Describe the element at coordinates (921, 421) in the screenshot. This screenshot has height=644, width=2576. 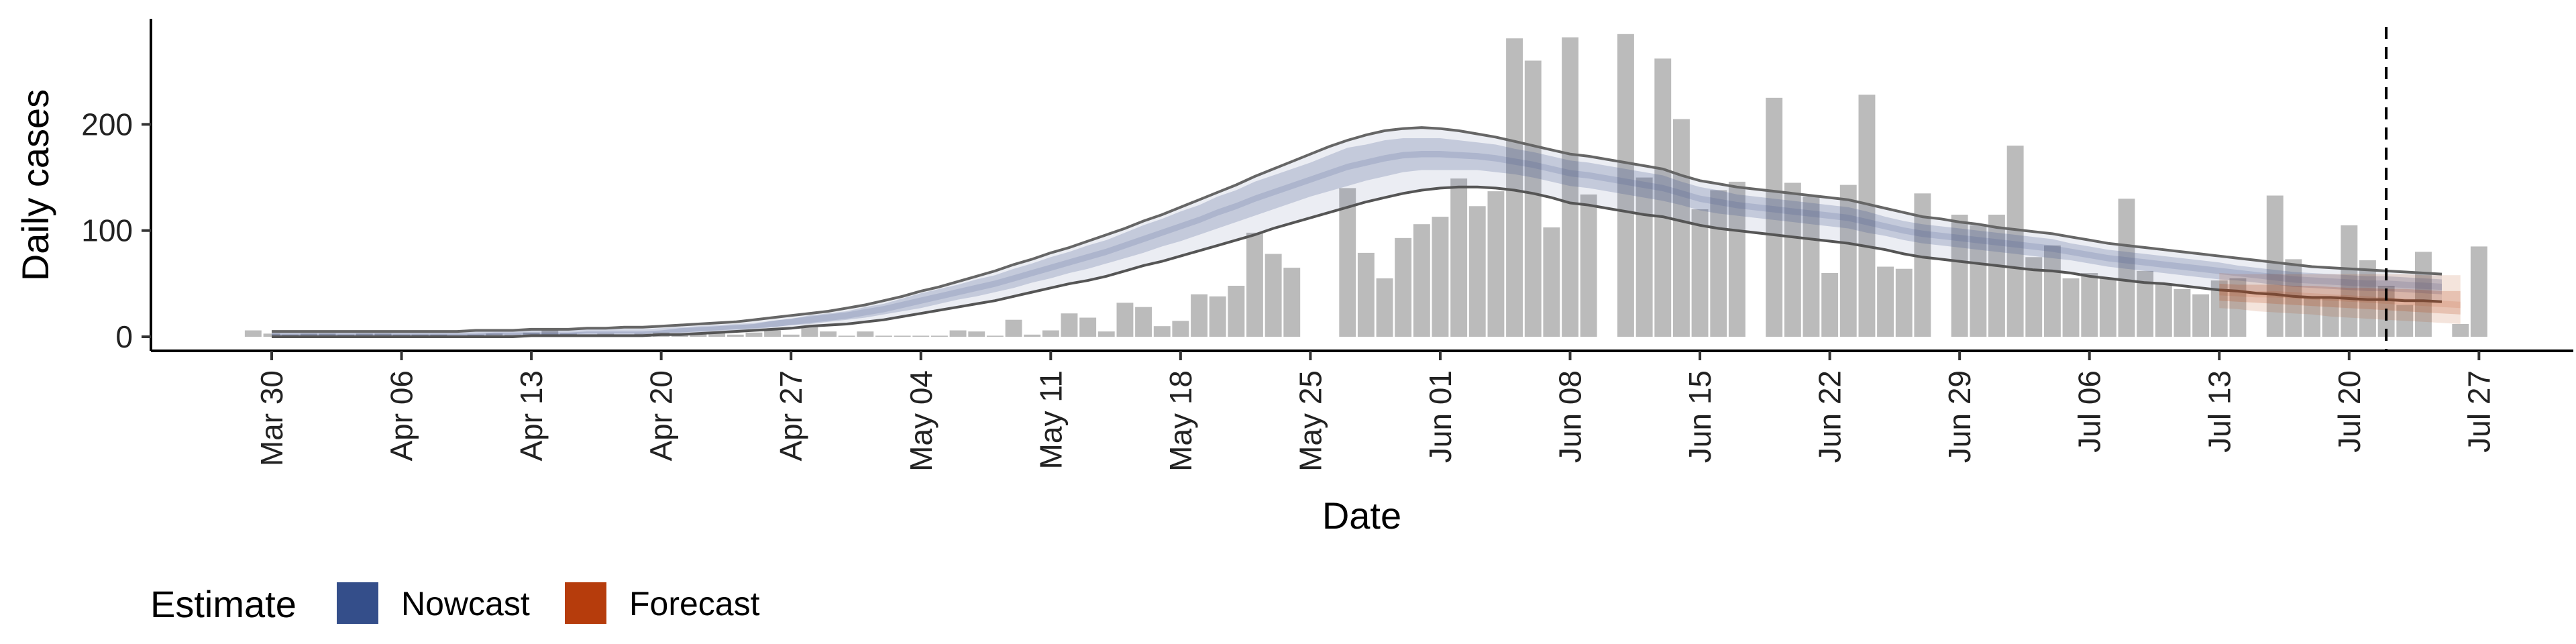
I see `x-tick-label: May 04` at that location.